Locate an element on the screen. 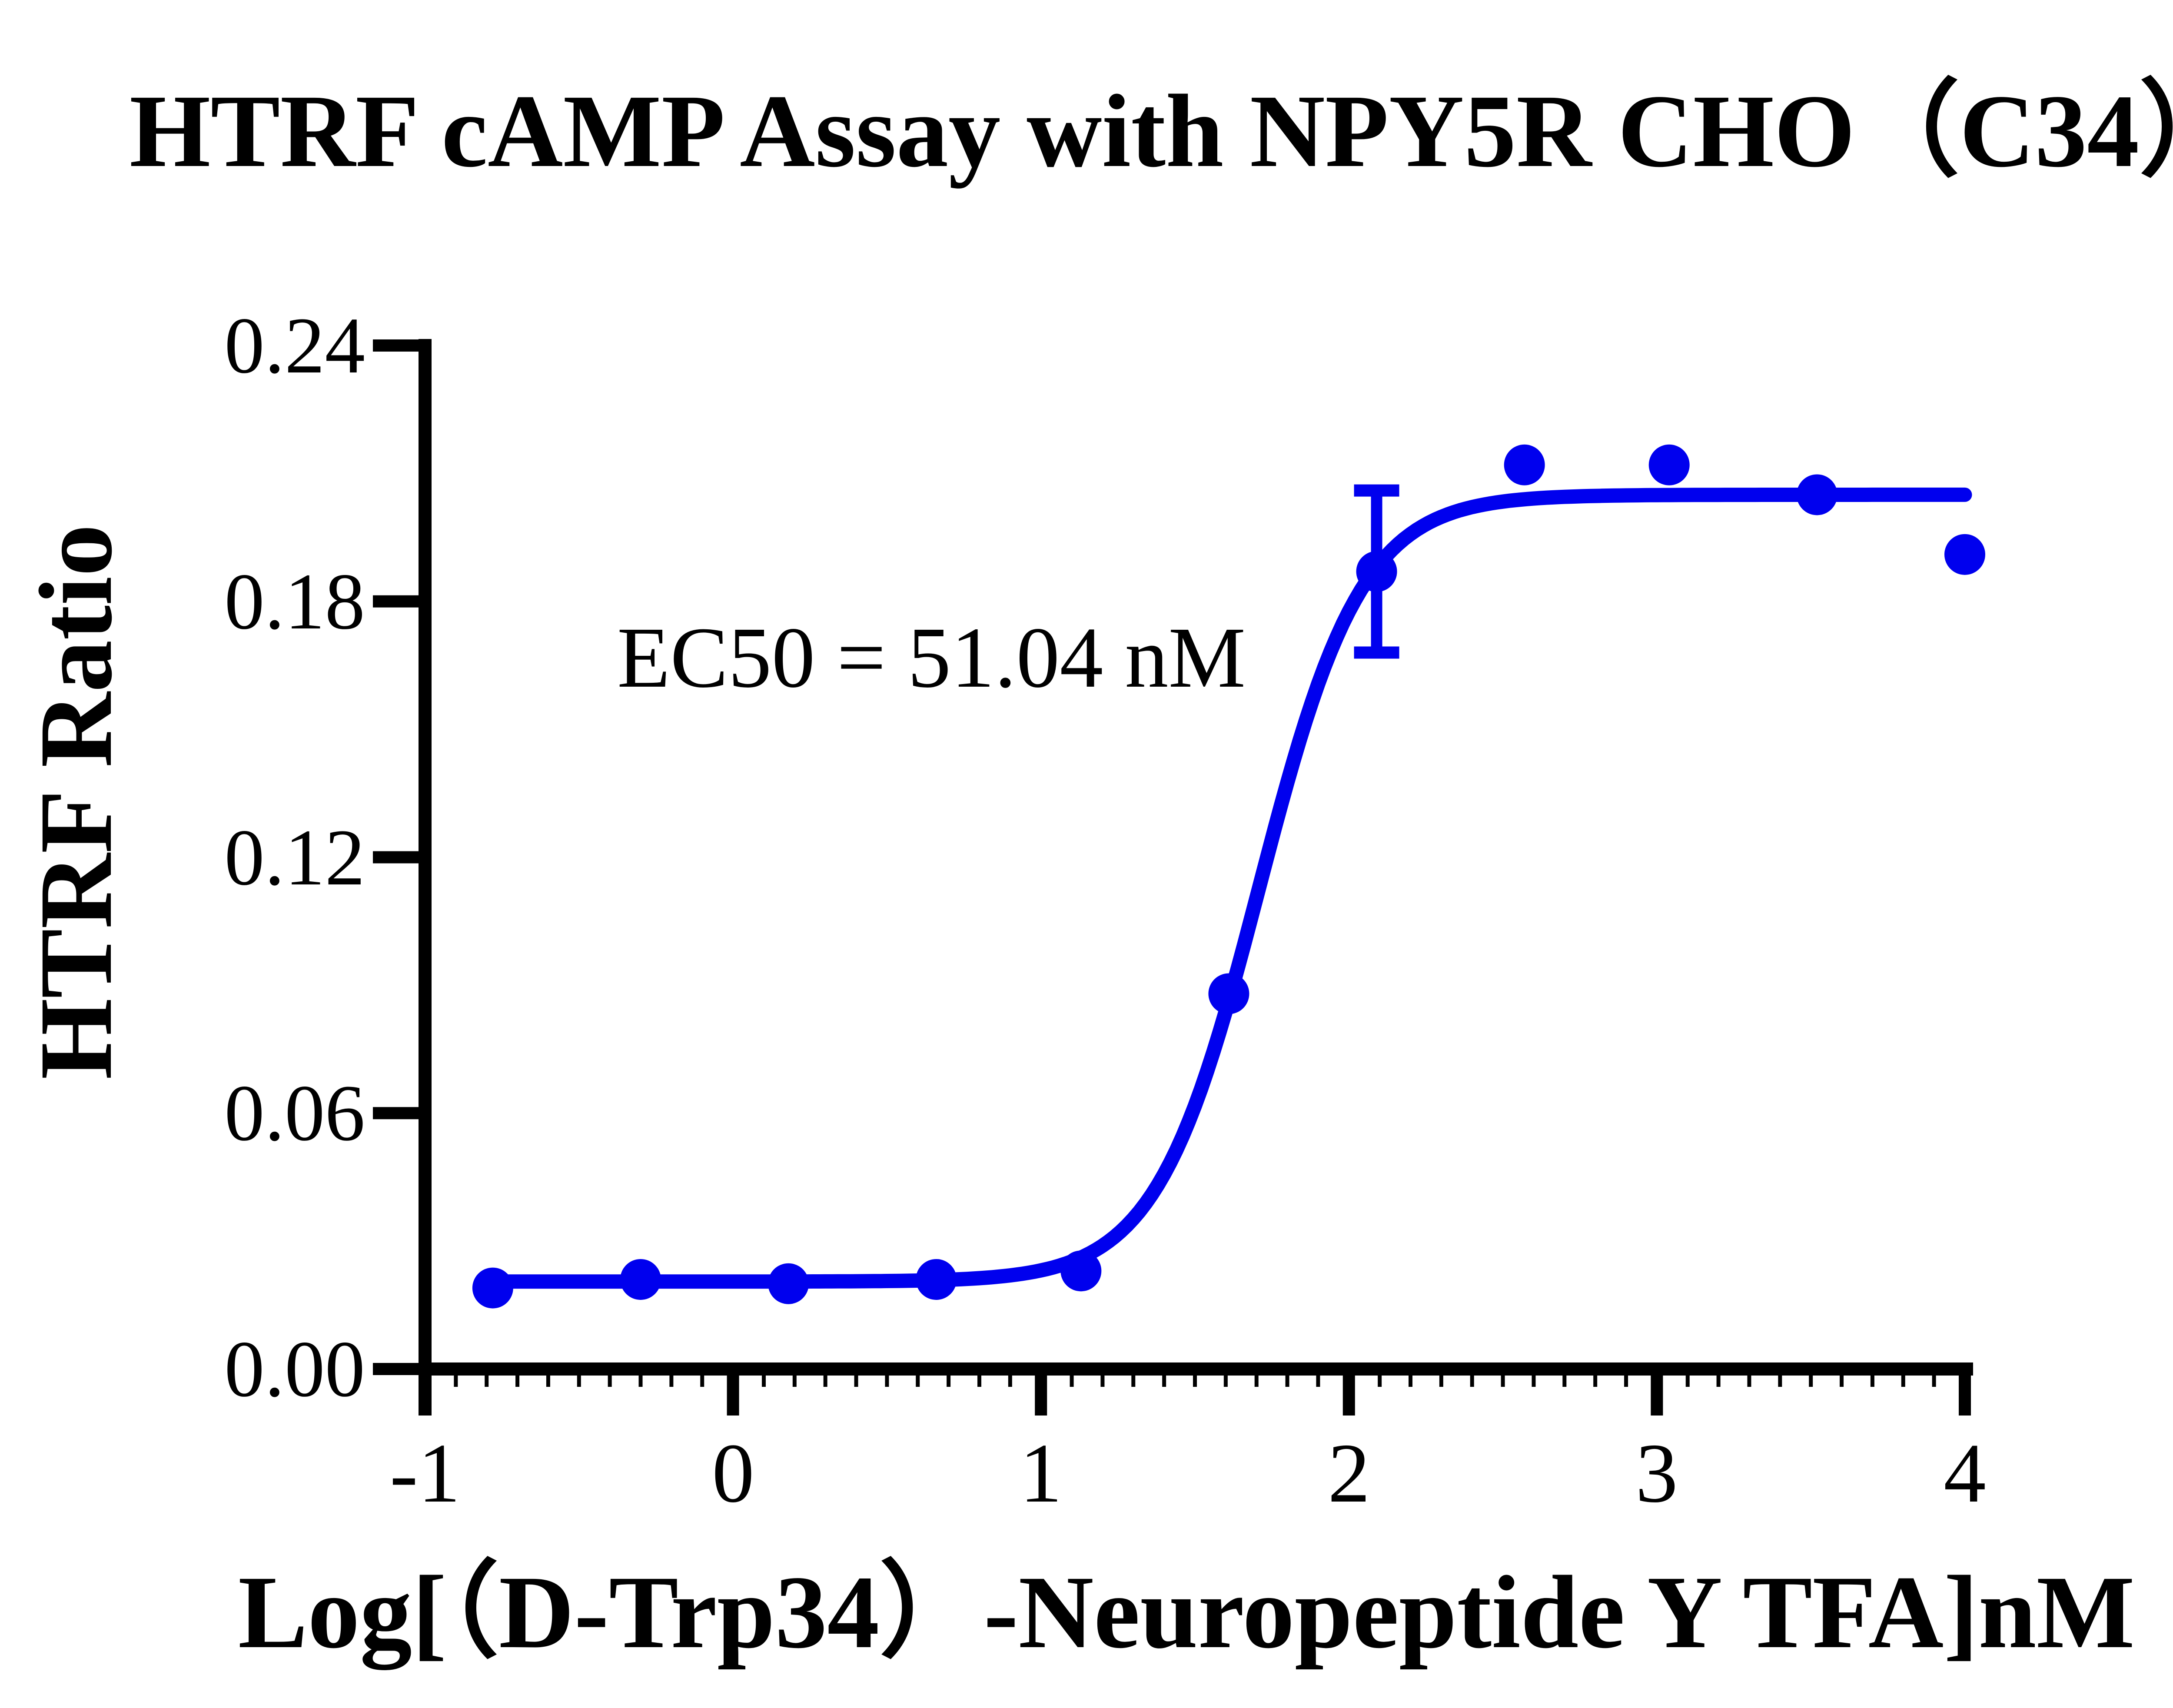 The height and width of the screenshot is (1708, 2173). y-tick-label-0.24: 0.24 is located at coordinates (294, 345).